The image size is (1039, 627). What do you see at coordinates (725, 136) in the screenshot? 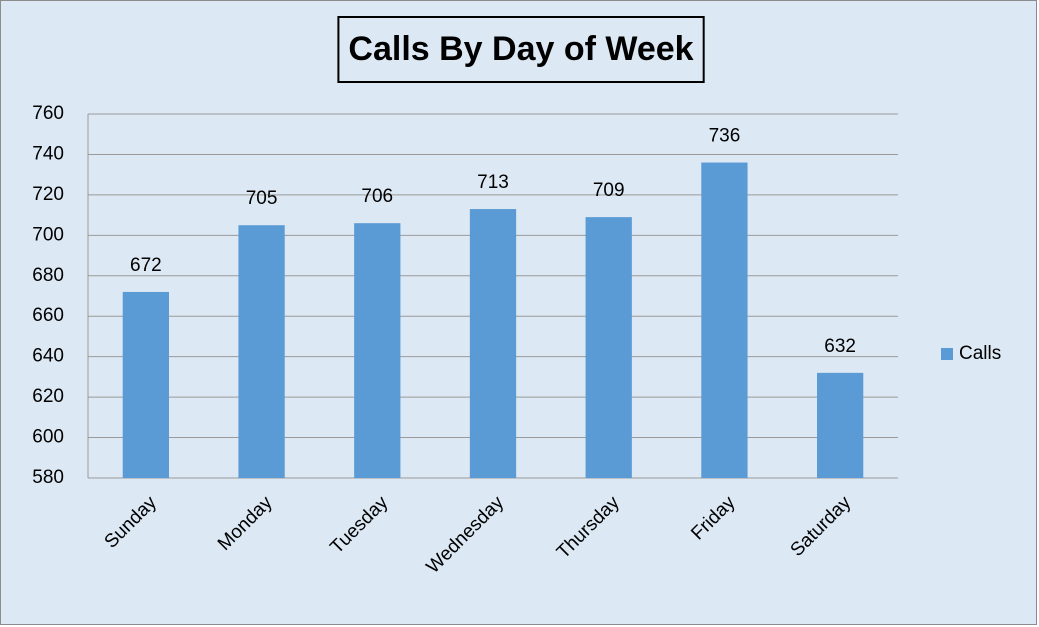
I see `data-label: 736` at bounding box center [725, 136].